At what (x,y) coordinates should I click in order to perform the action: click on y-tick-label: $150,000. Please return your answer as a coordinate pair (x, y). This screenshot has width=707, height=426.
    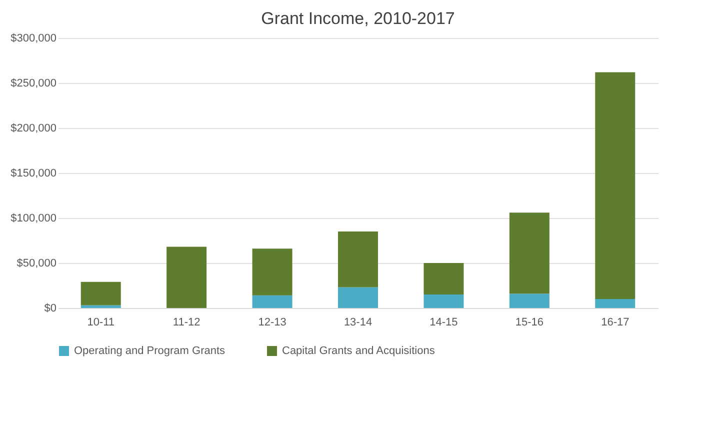
    Looking at the image, I should click on (33, 174).